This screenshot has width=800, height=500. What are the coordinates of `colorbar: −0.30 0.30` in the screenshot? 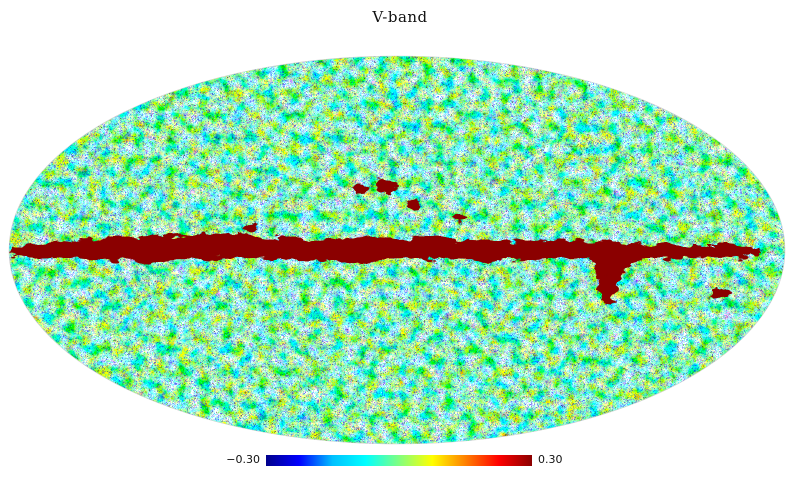 It's located at (400, 461).